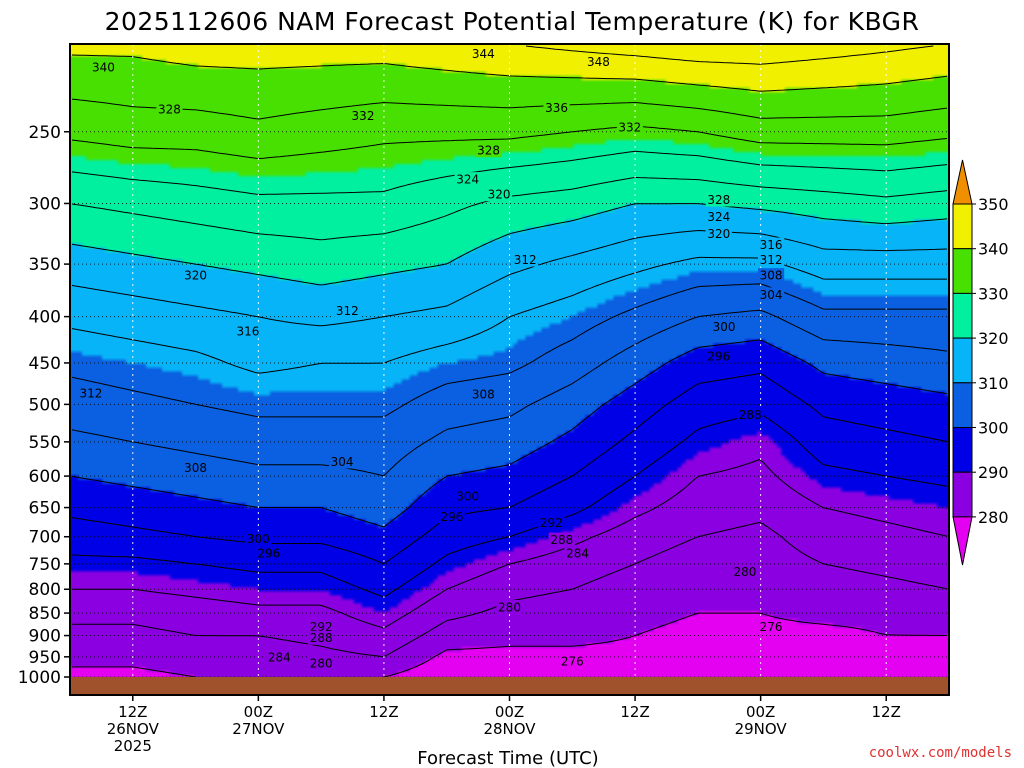 The height and width of the screenshot is (768, 1024). What do you see at coordinates (507, 758) in the screenshot?
I see `x-axis-label: Forecast Time (UTC)` at bounding box center [507, 758].